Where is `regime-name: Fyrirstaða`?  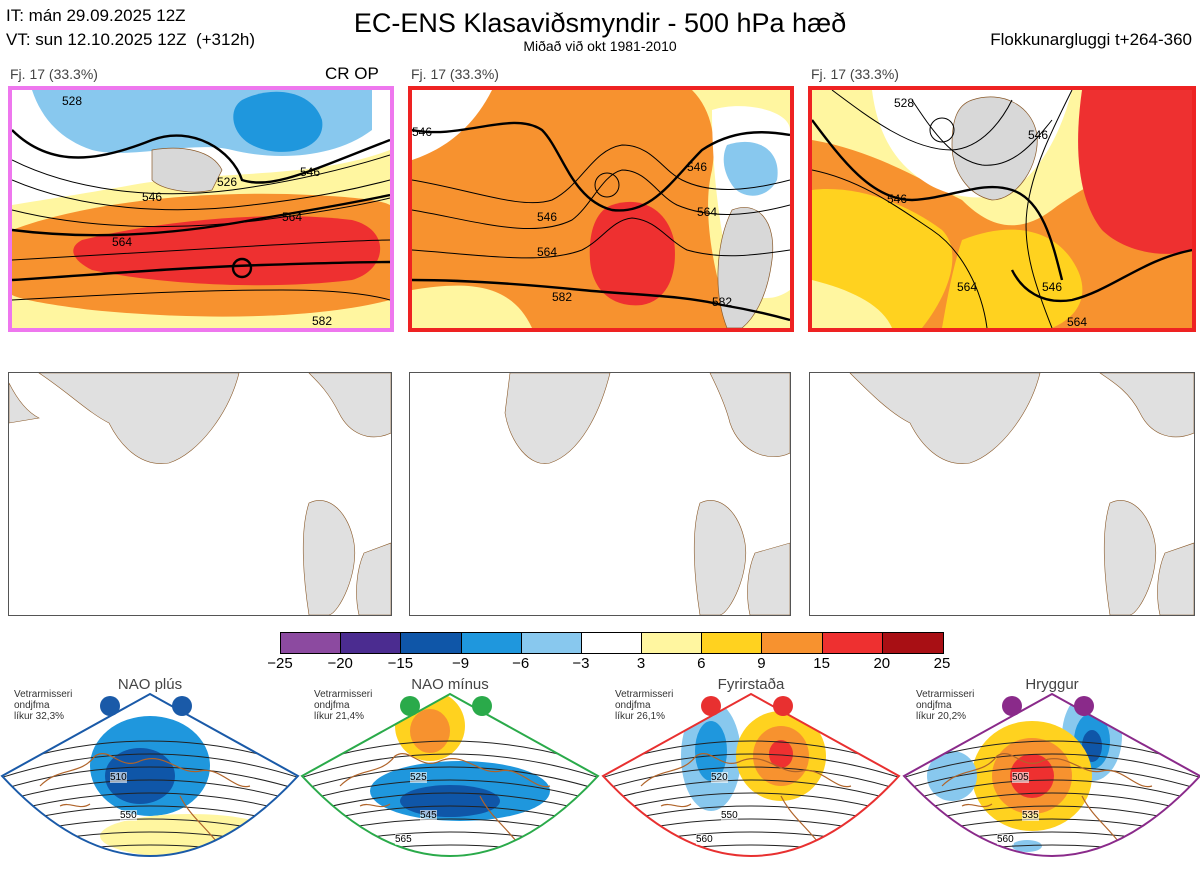
regime-name: Fyrirstaða is located at coordinates (751, 684).